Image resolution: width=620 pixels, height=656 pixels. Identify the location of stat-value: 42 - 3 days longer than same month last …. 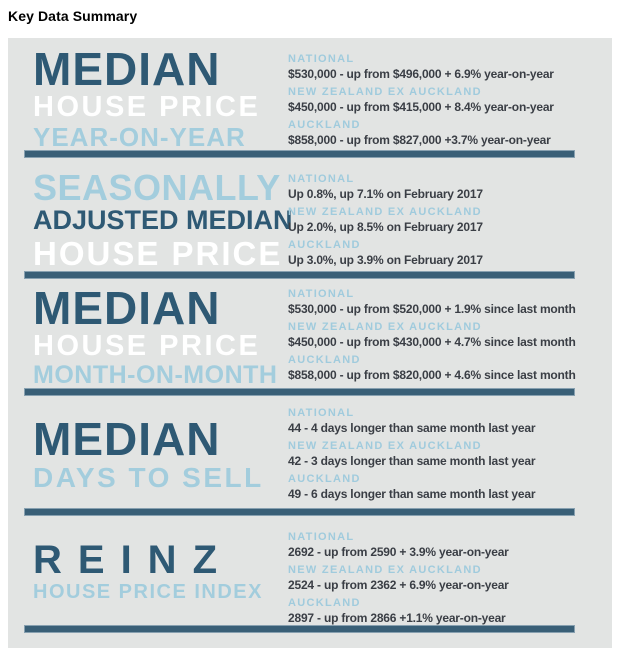
(412, 461).